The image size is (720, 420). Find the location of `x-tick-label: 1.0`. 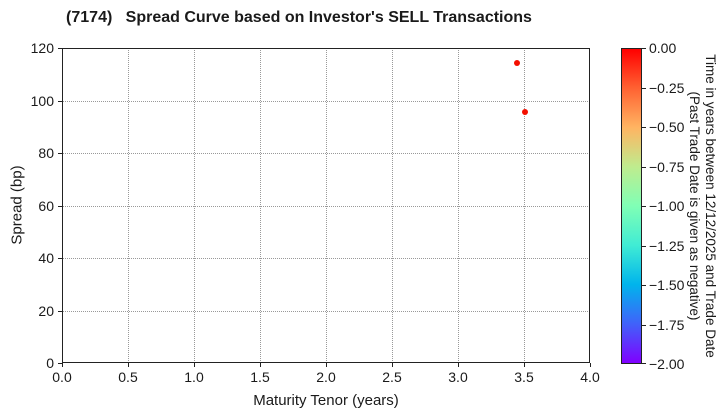

x-tick-label: 1.0 is located at coordinates (194, 377).